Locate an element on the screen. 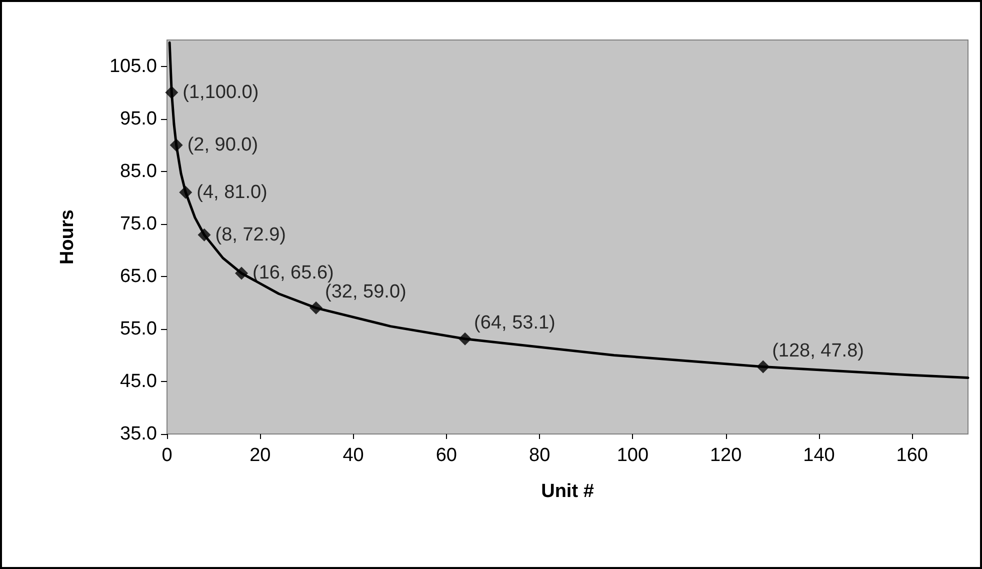 Image resolution: width=982 pixels, height=569 pixels. x-tick-label: 140 is located at coordinates (819, 455).